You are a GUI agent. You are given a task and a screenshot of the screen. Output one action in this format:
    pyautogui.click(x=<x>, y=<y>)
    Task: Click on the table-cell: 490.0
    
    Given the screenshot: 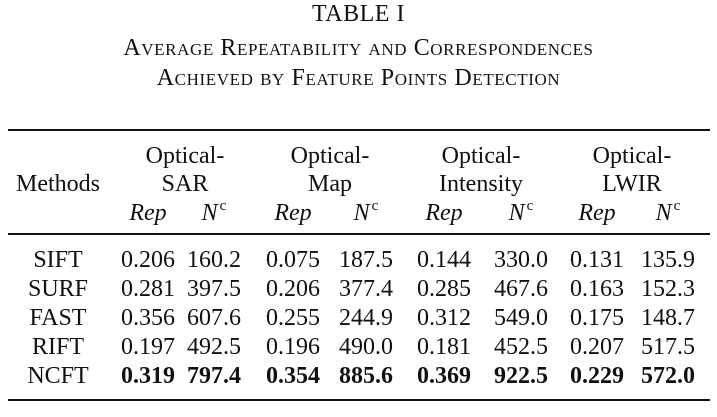 What is the action you would take?
    pyautogui.click(x=366, y=347)
    